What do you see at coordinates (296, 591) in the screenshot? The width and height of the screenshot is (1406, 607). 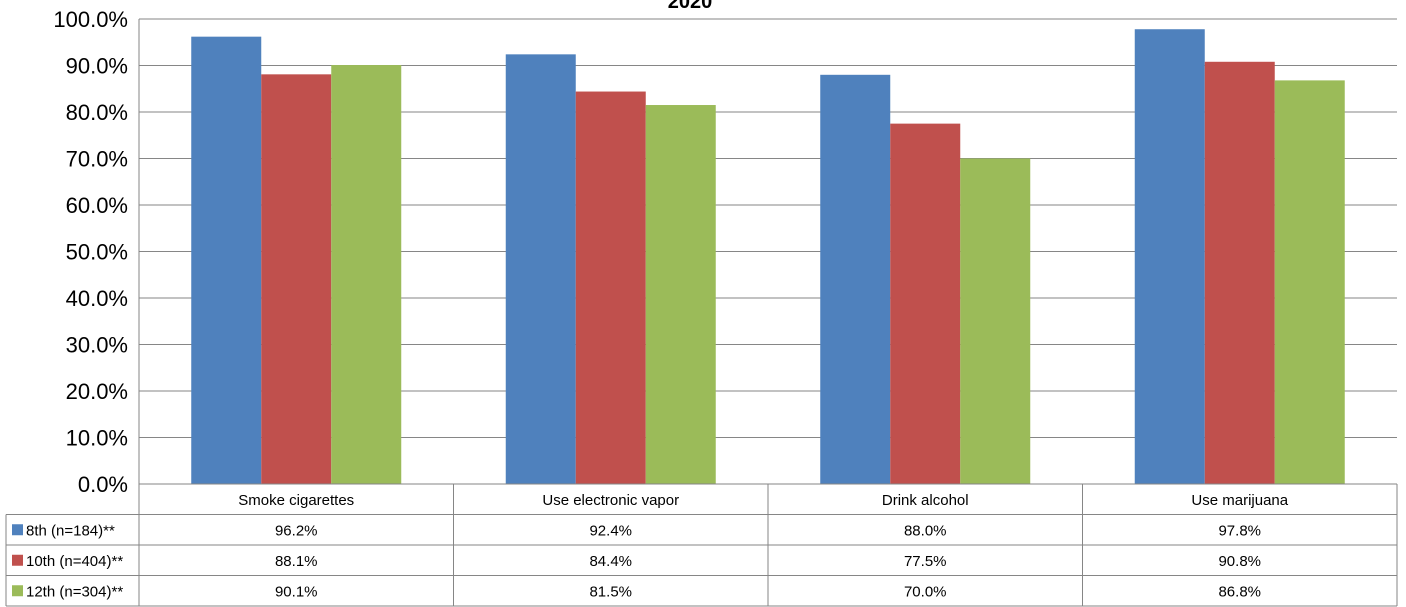 I see `data-label: 90.1%` at bounding box center [296, 591].